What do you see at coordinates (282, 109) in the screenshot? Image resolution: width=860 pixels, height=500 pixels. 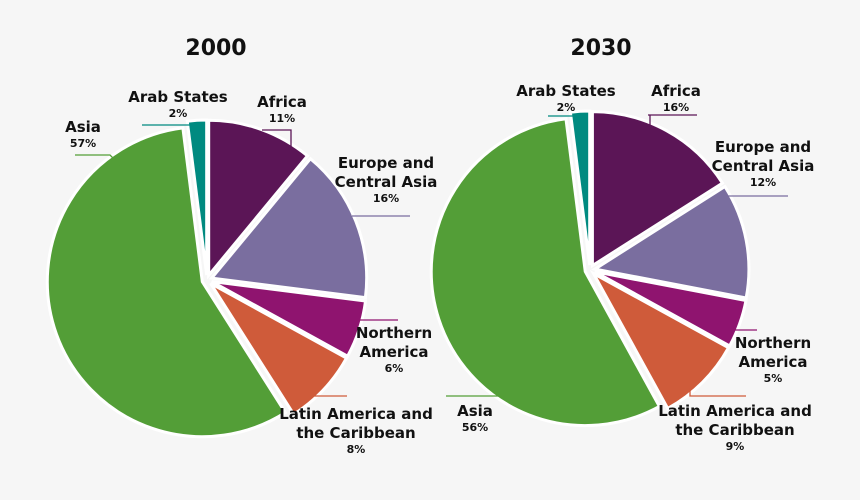 I see `label-2000-africa: Africa 11%` at bounding box center [282, 109].